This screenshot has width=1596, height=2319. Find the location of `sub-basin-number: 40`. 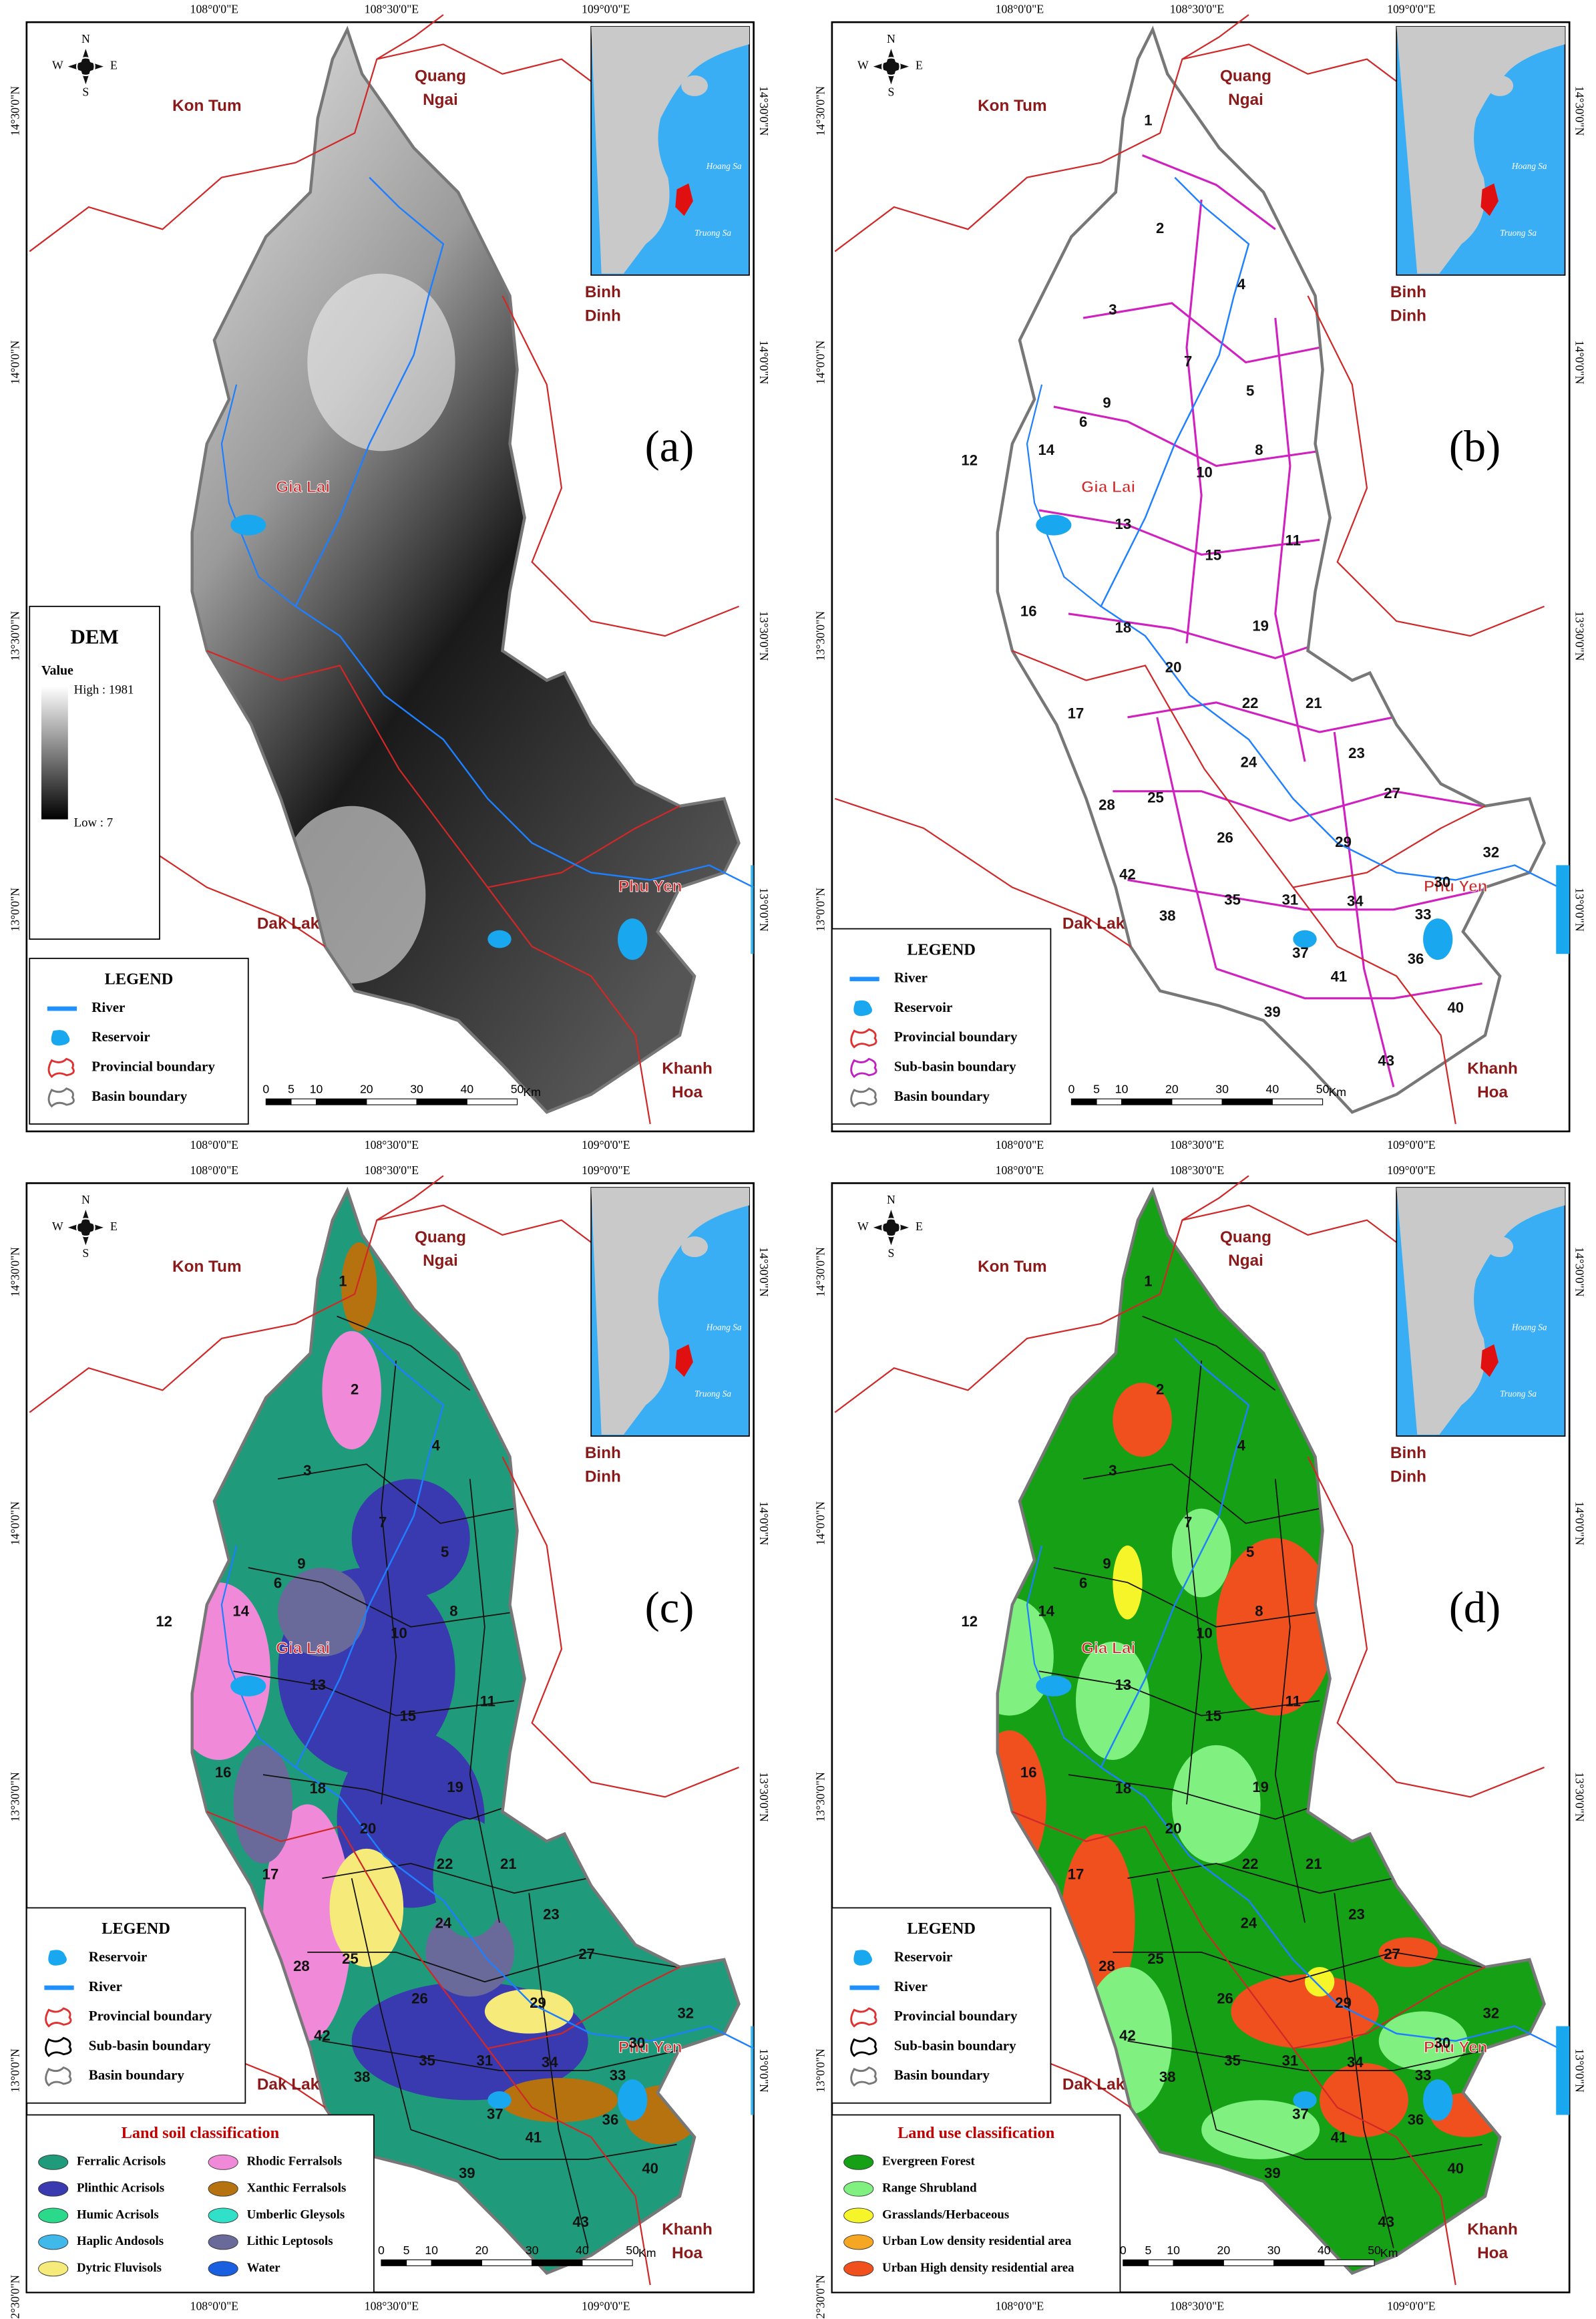

sub-basin-number: 40 is located at coordinates (1455, 2168).